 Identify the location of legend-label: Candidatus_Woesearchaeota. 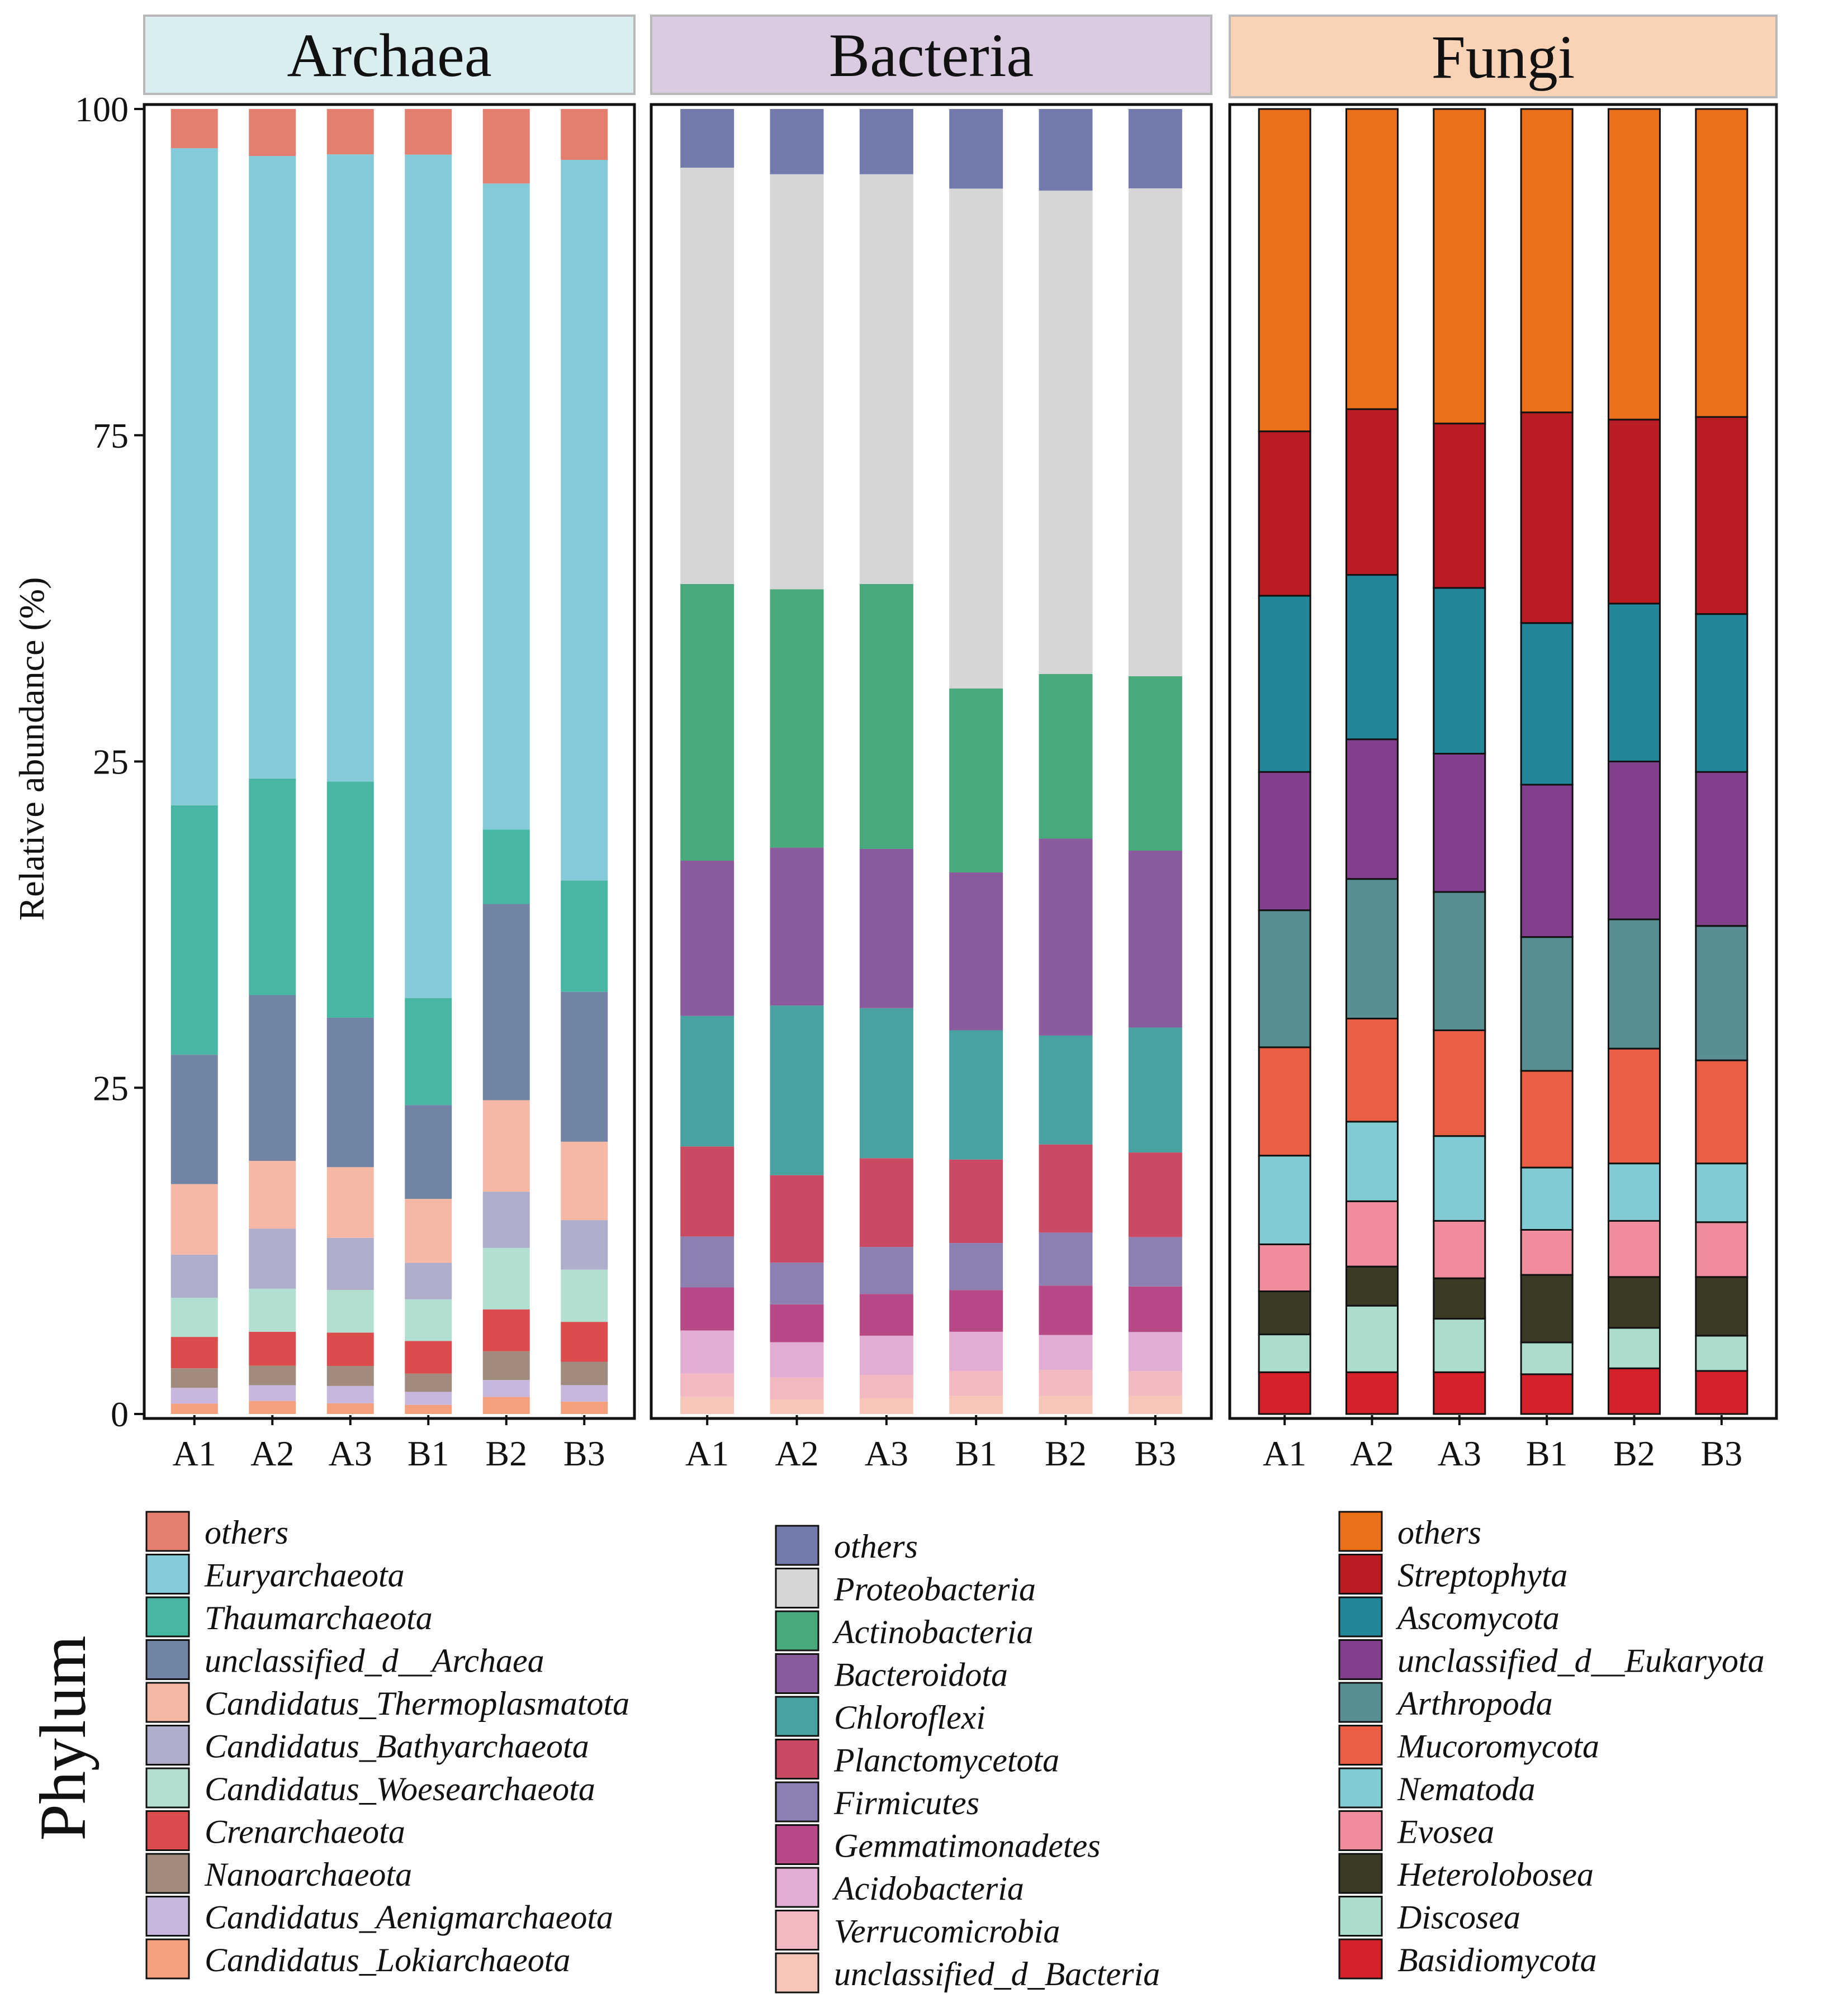
(400, 1789).